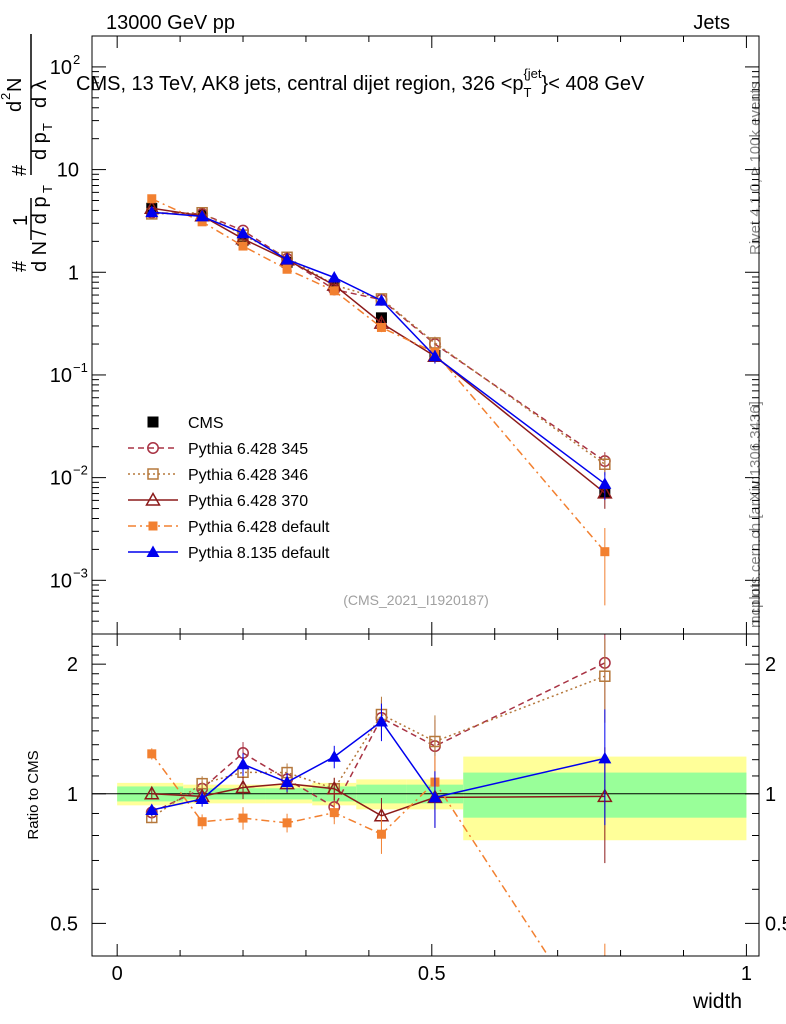 This screenshot has height=1024, width=786. Describe the element at coordinates (80, 470) in the screenshot. I see `y-tick-exponent: −2` at that location.